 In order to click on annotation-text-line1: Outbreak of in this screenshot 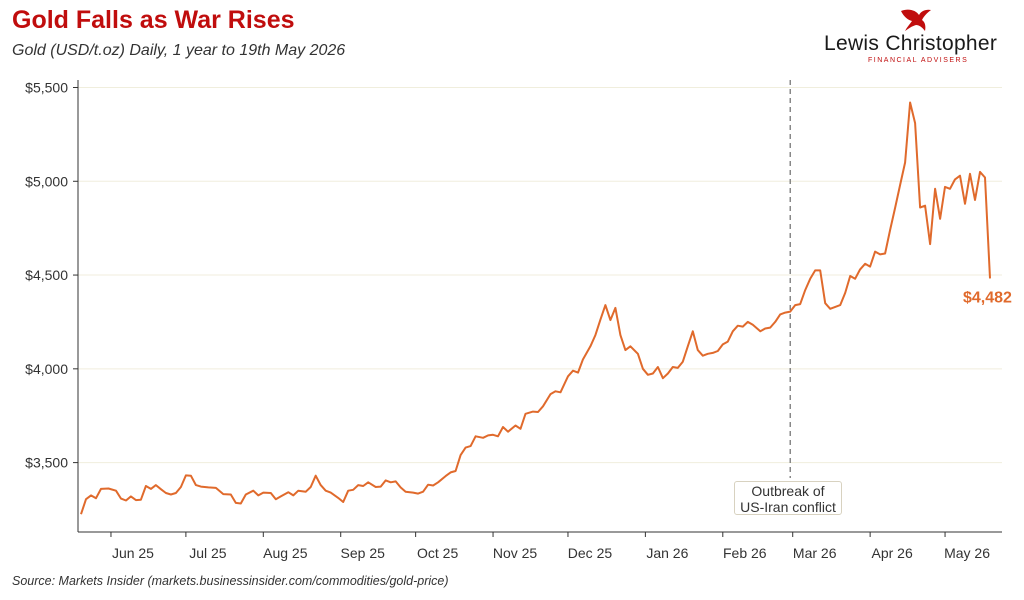, I will do `click(788, 491)`.